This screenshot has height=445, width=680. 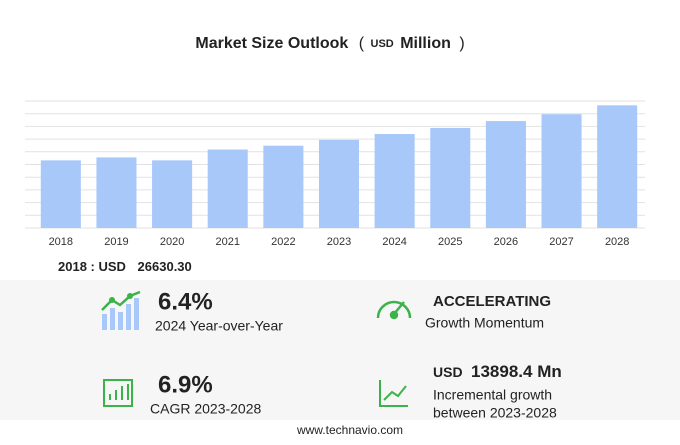 What do you see at coordinates (394, 310) in the screenshot?
I see `momentum-icon` at bounding box center [394, 310].